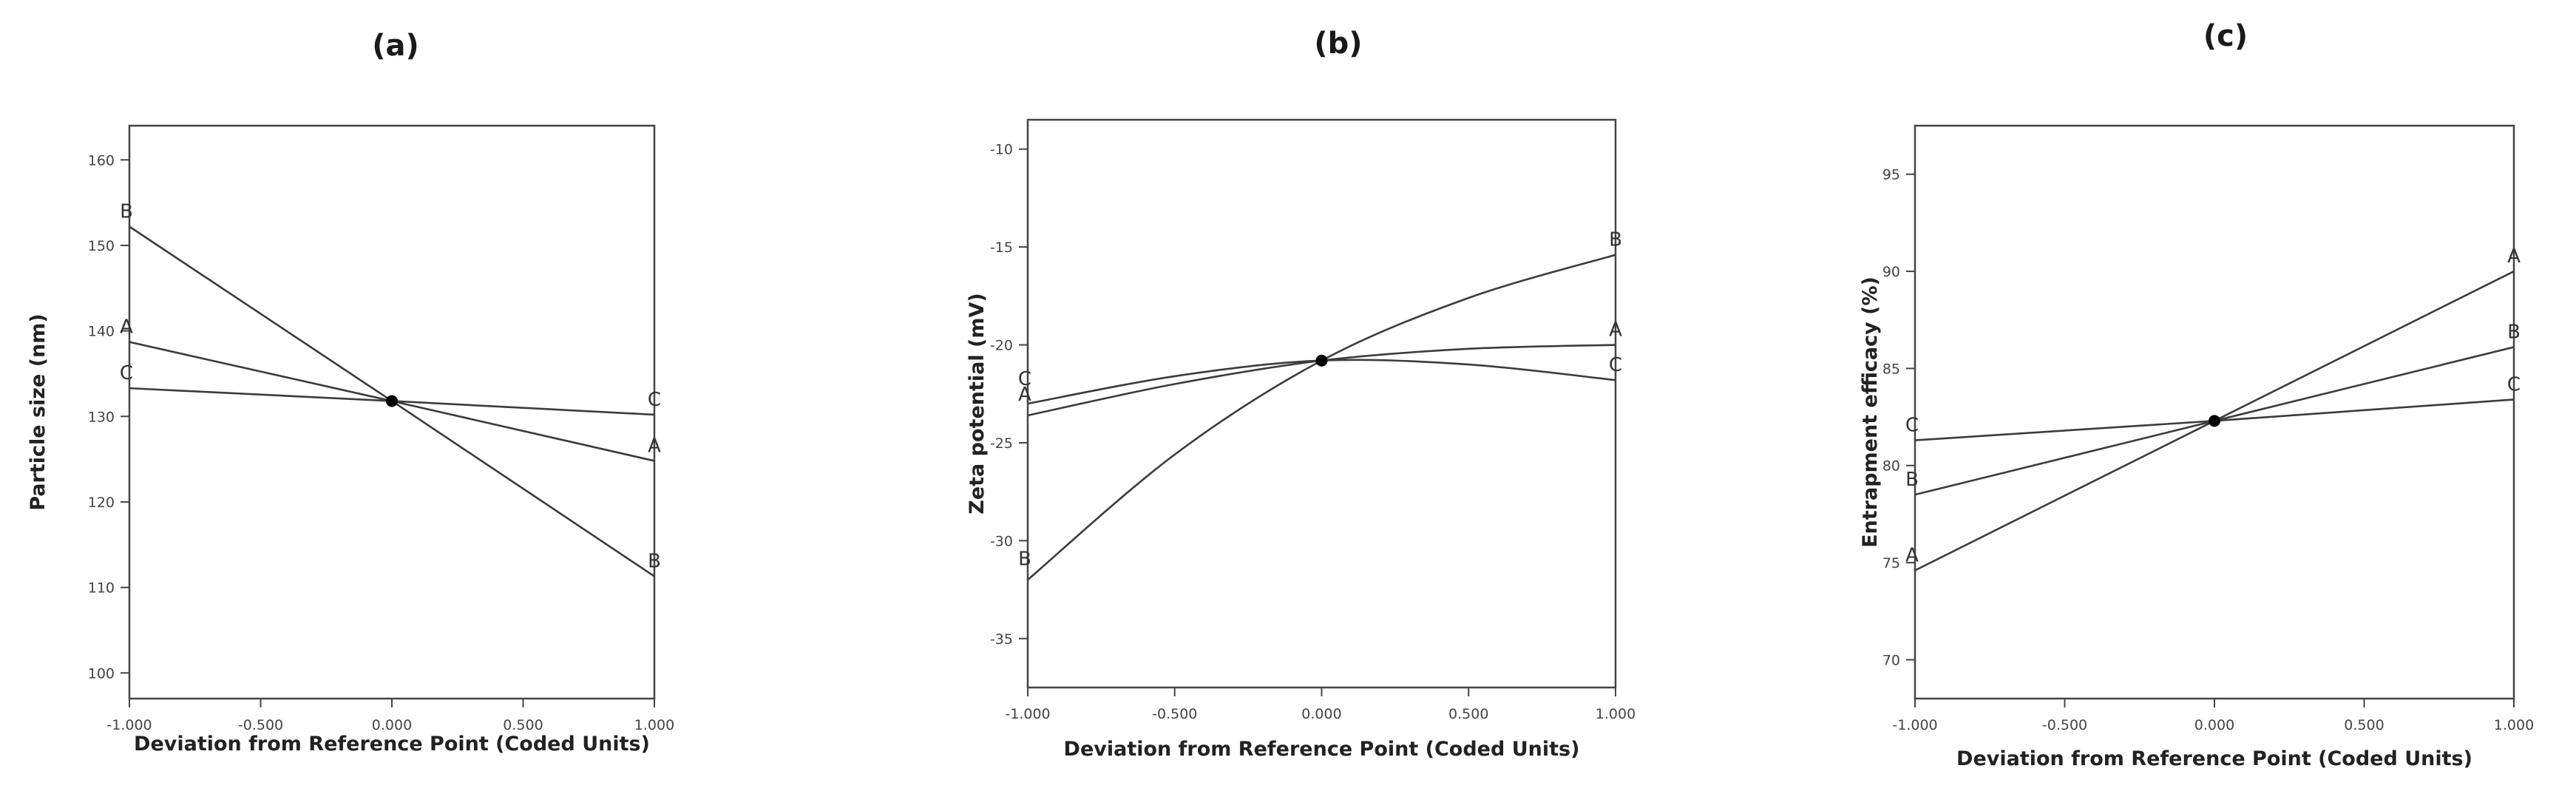 The height and width of the screenshot is (791, 2576). What do you see at coordinates (1891, 369) in the screenshot?
I see `panel-c-y-tick-label: 85` at bounding box center [1891, 369].